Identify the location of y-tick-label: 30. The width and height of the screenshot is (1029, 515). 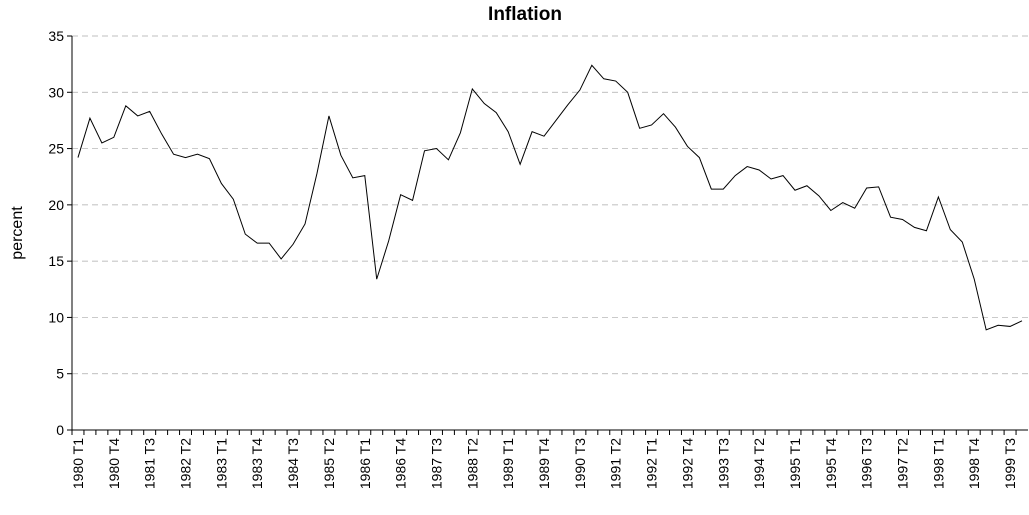
(56, 92).